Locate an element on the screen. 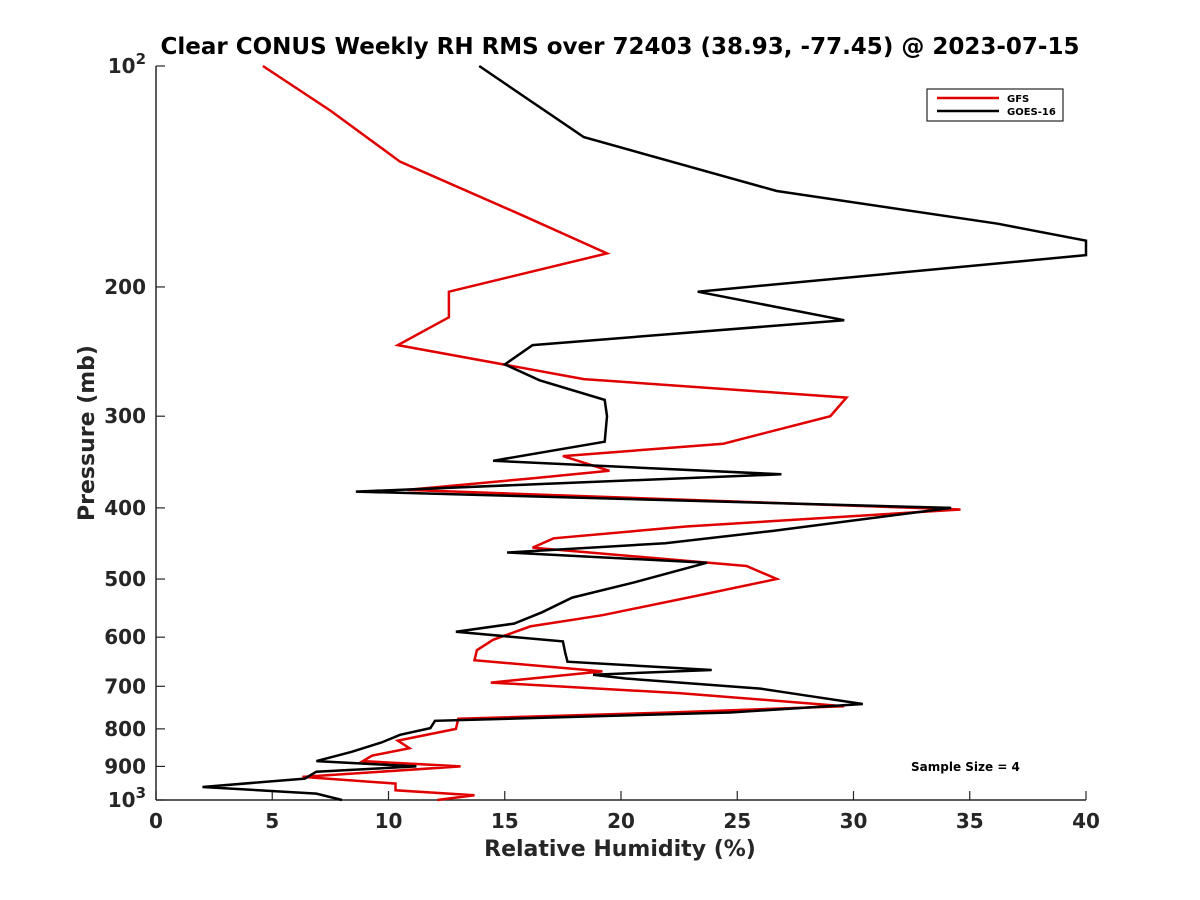 The height and width of the screenshot is (900, 1200). y-tick-label: 300 is located at coordinates (125, 416).